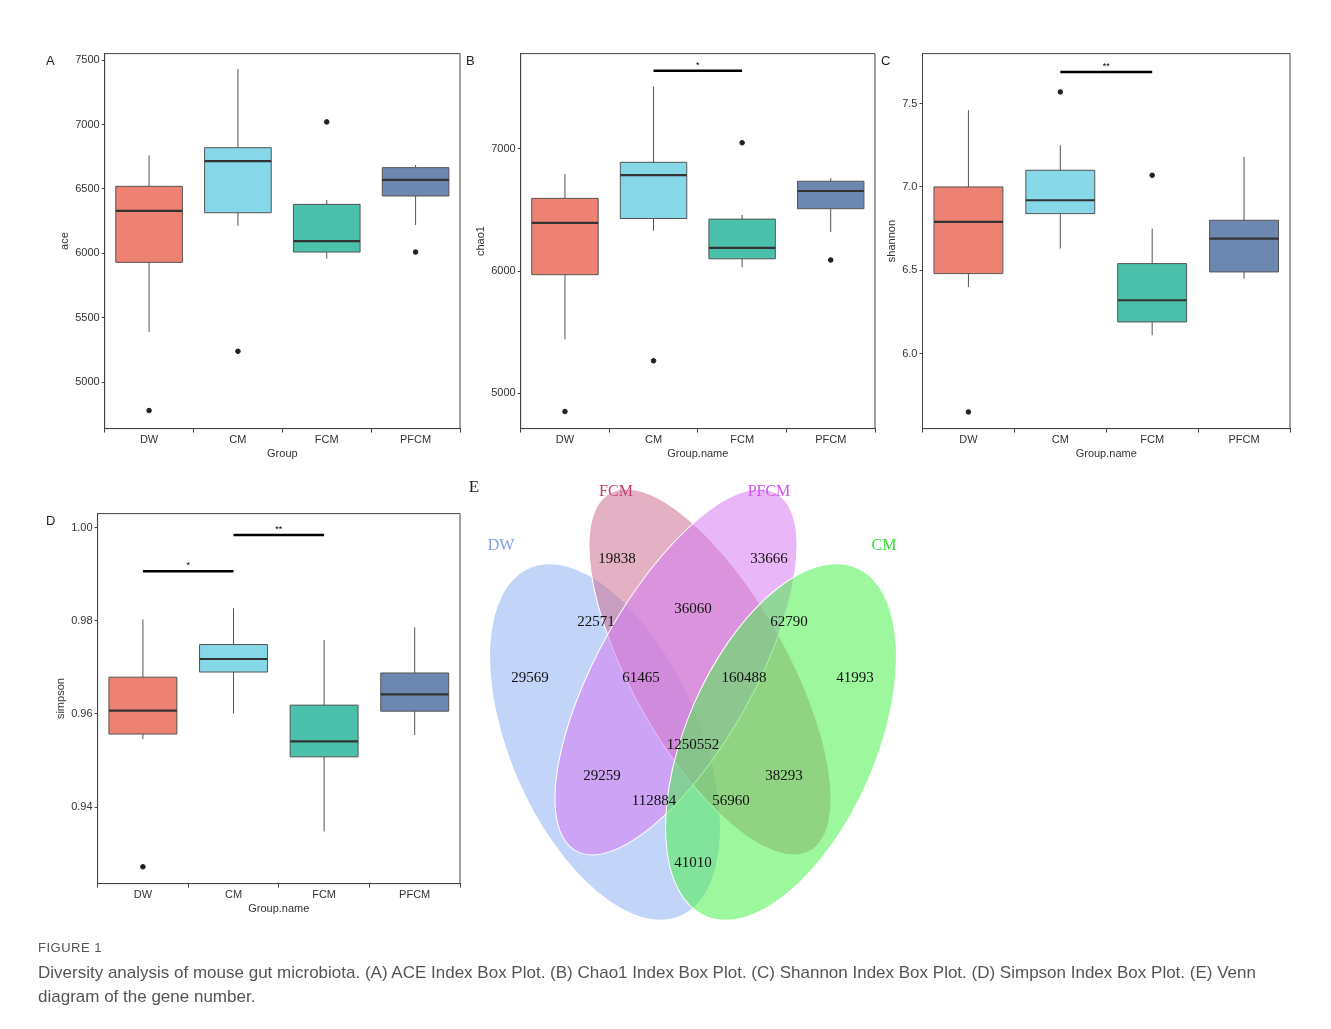 The image size is (1331, 1029). What do you see at coordinates (890, 241) in the screenshot?
I see `y-axis-title: shannon` at bounding box center [890, 241].